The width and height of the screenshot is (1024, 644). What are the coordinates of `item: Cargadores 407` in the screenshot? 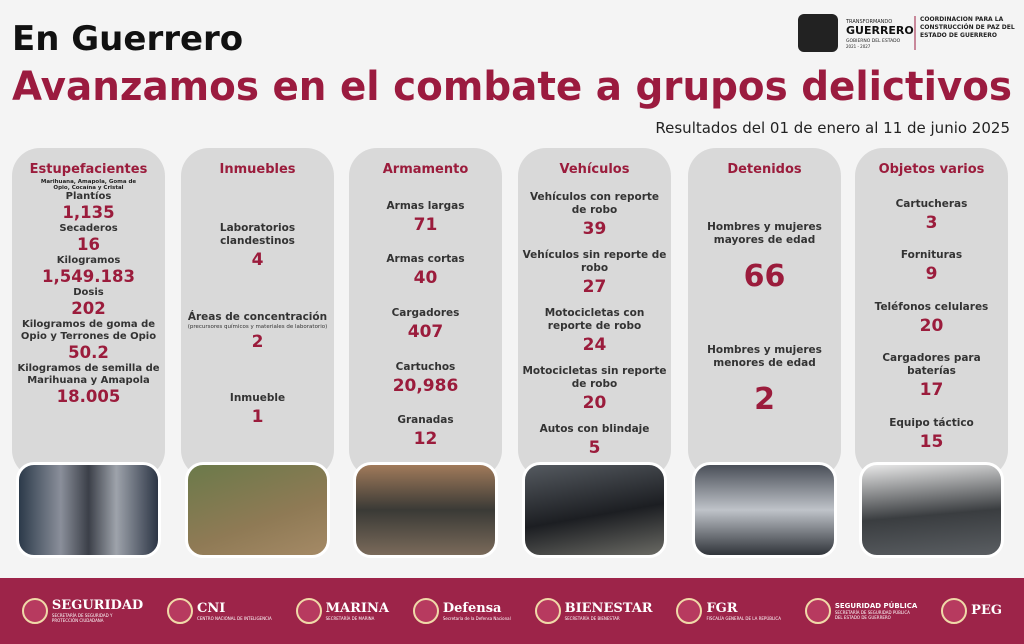 It's located at (426, 325).